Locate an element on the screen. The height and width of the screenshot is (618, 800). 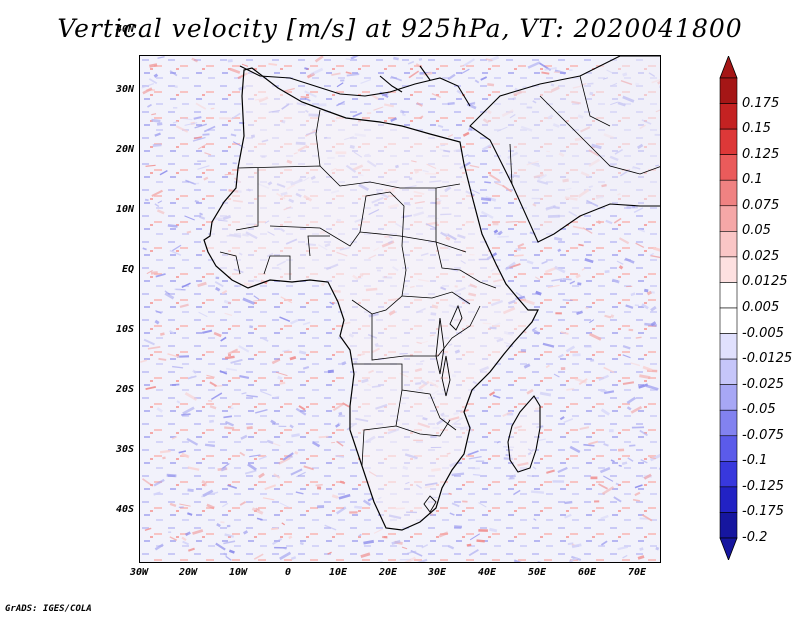
island-madagascar is located at coordinates (524, 434).